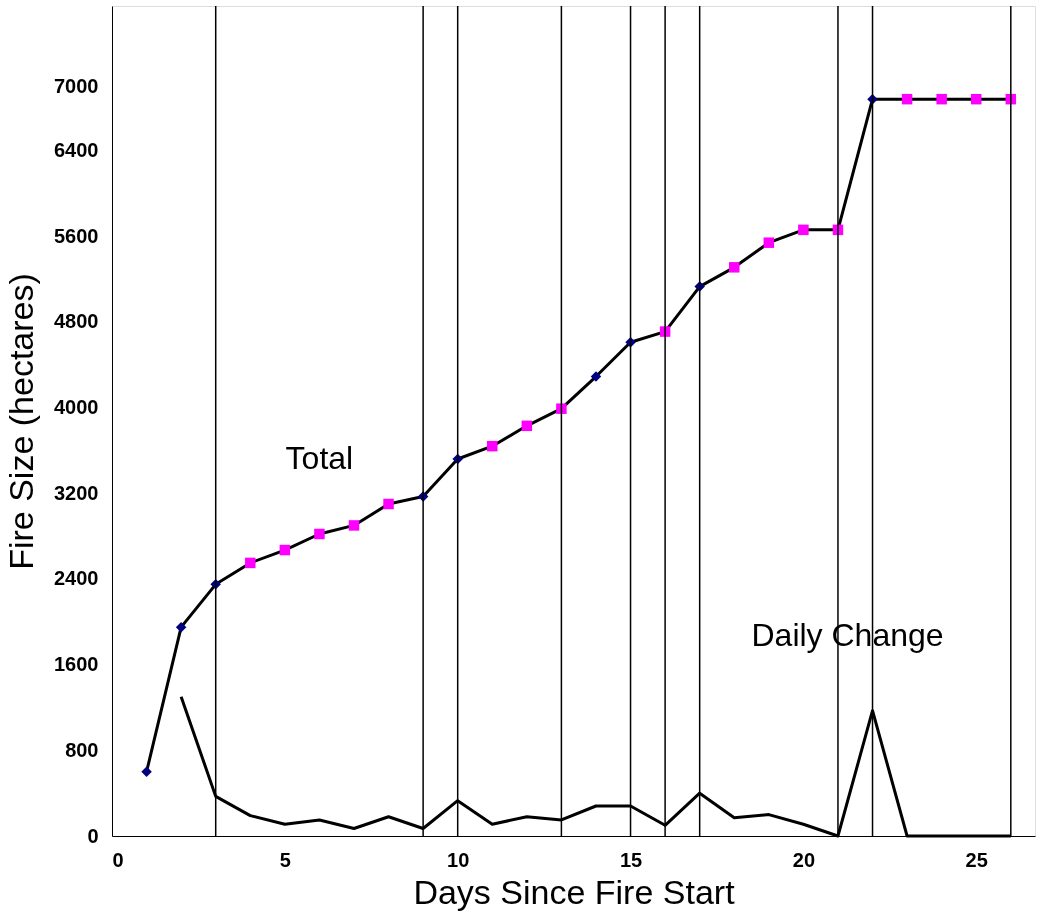 The width and height of the screenshot is (1045, 920). What do you see at coordinates (804, 859) in the screenshot?
I see `x-tick-label: 20` at bounding box center [804, 859].